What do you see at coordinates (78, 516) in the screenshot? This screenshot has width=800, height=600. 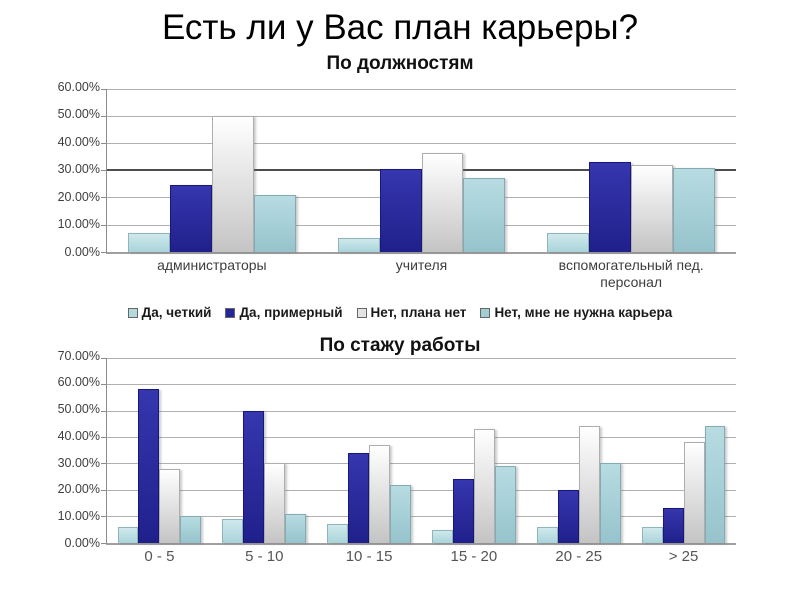 I see `y-tick-label: 10.00%` at bounding box center [78, 516].